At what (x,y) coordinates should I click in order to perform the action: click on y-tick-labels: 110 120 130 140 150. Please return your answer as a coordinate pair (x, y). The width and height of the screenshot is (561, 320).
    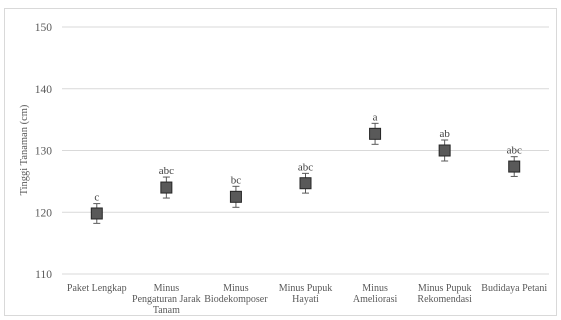
    Looking at the image, I should click on (44, 151).